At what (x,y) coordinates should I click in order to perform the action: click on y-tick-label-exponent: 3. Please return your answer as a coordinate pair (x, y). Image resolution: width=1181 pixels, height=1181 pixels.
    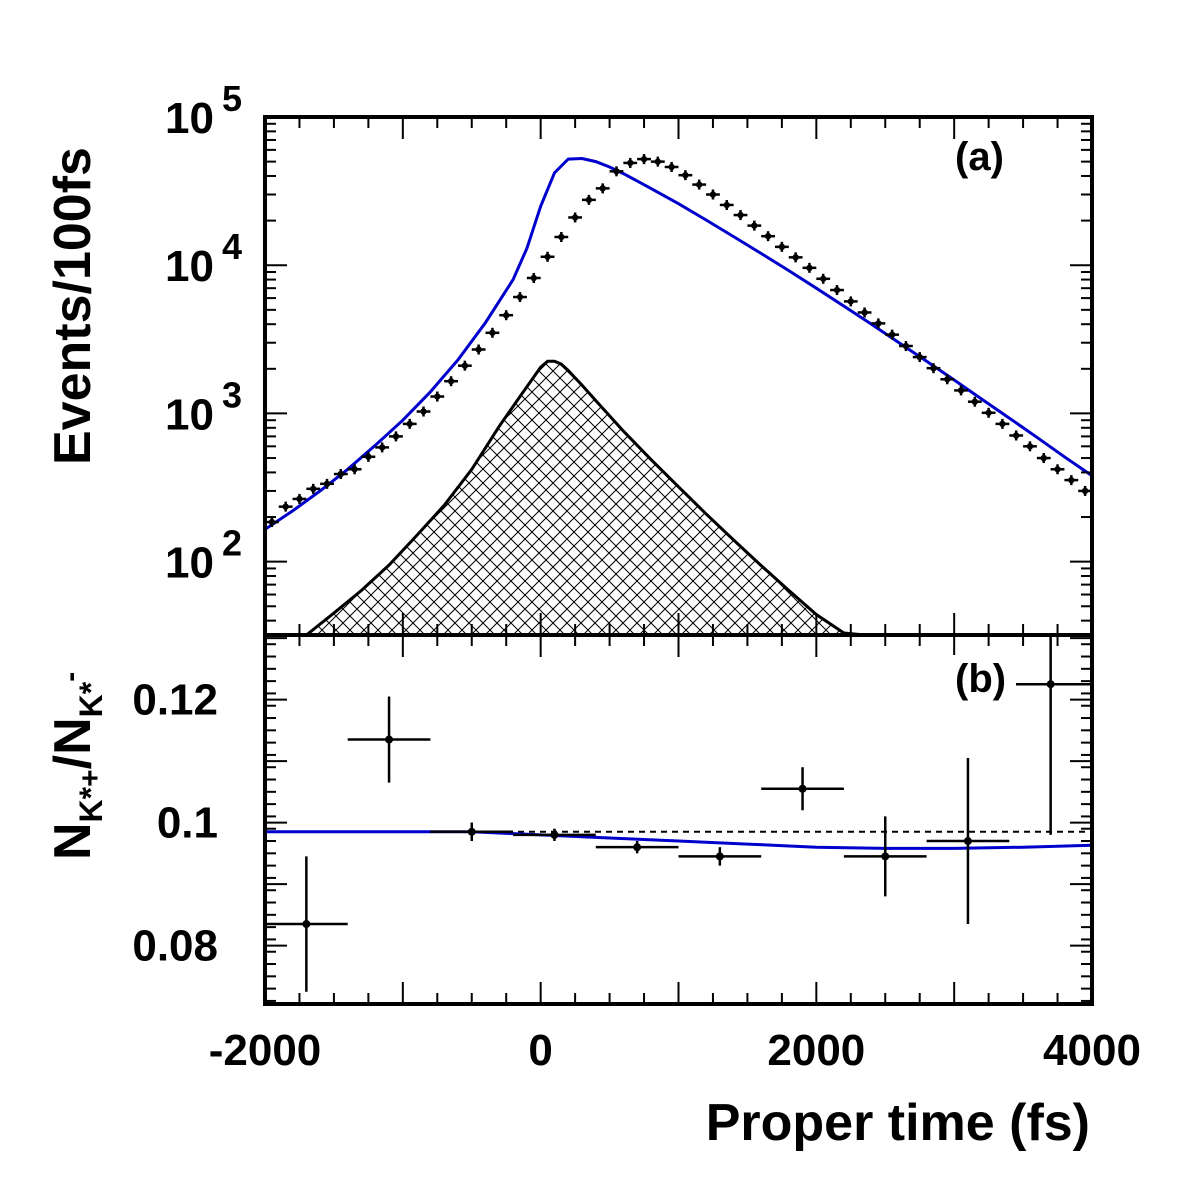
    Looking at the image, I should click on (232, 394).